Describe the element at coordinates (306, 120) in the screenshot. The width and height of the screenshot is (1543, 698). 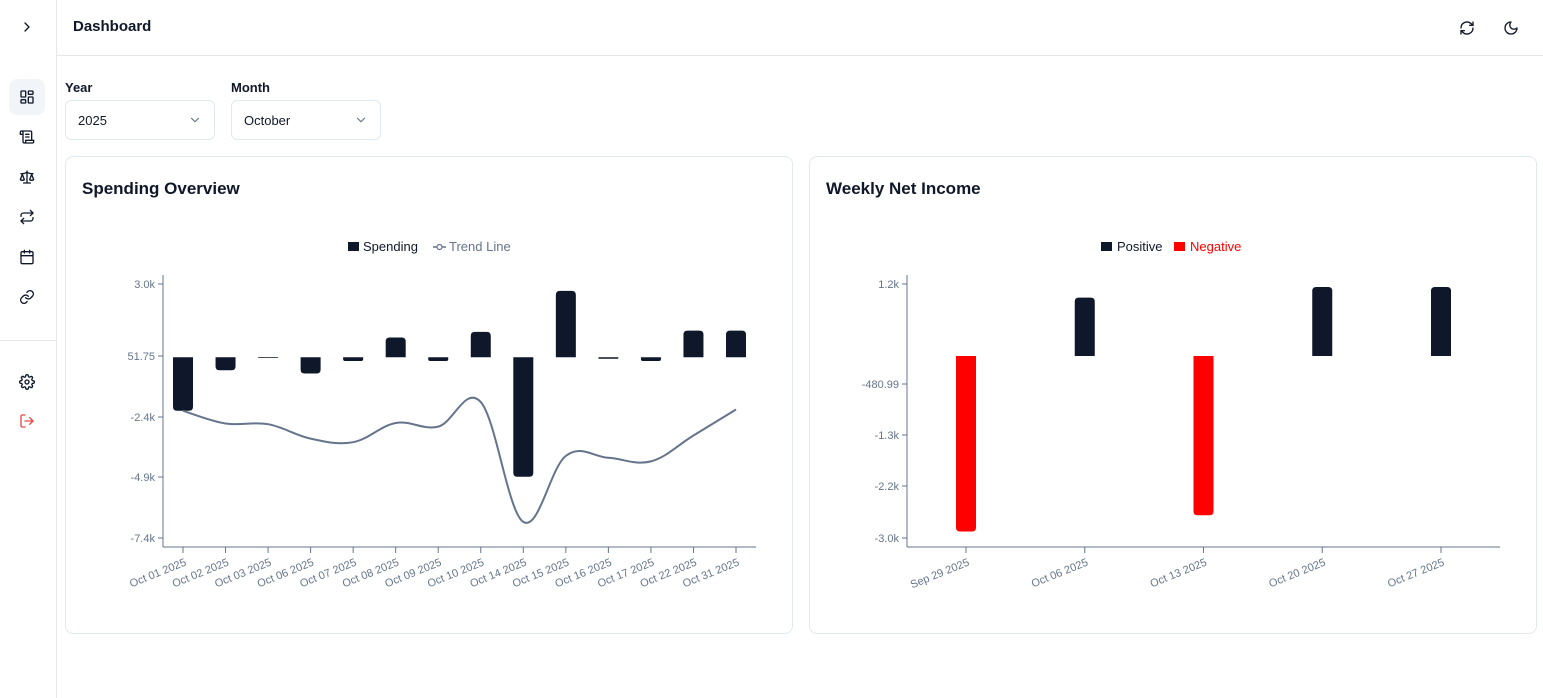
I see `month-select: October` at that location.